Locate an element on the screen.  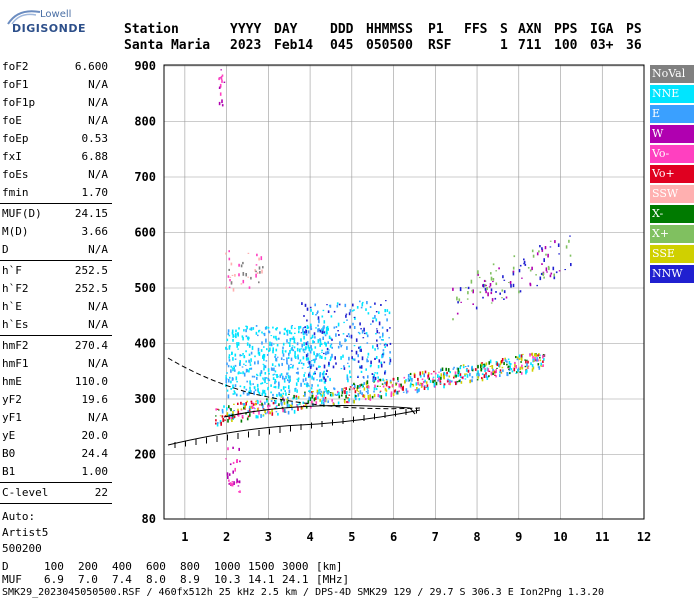
param-row: fxI 6.88 is located at coordinates (56, 157).